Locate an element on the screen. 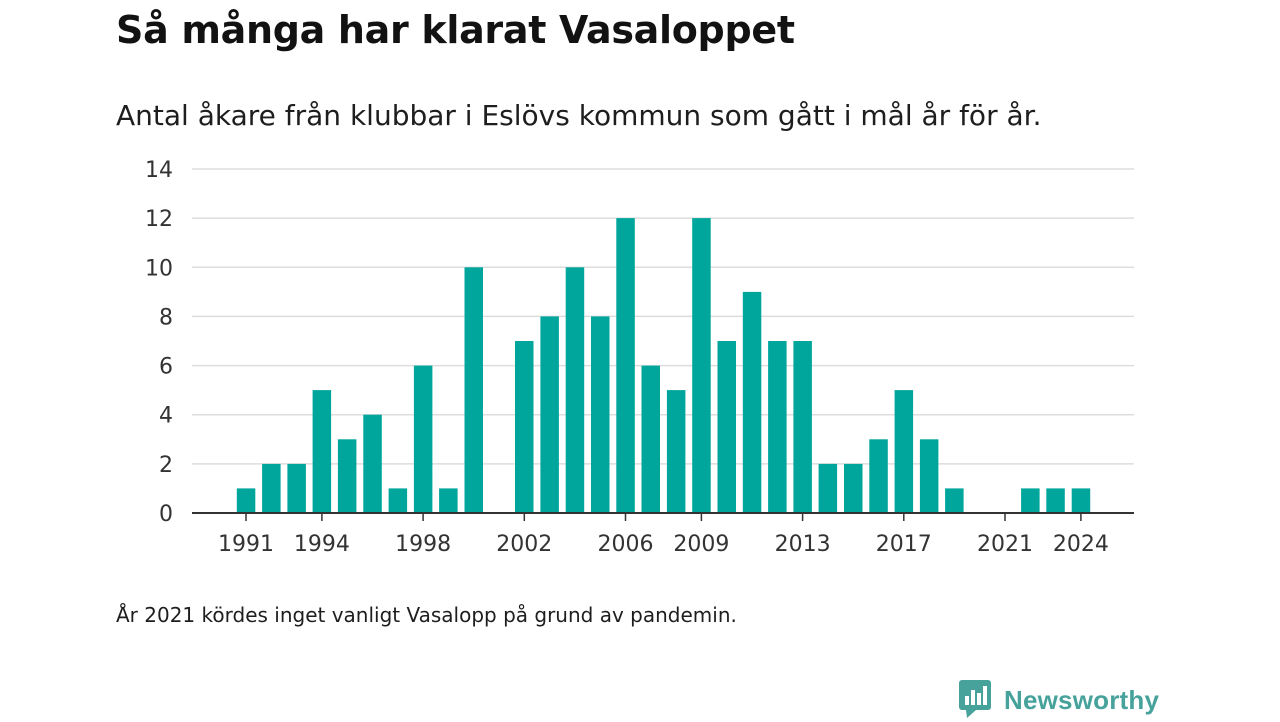  bar-2019 is located at coordinates (954, 500).